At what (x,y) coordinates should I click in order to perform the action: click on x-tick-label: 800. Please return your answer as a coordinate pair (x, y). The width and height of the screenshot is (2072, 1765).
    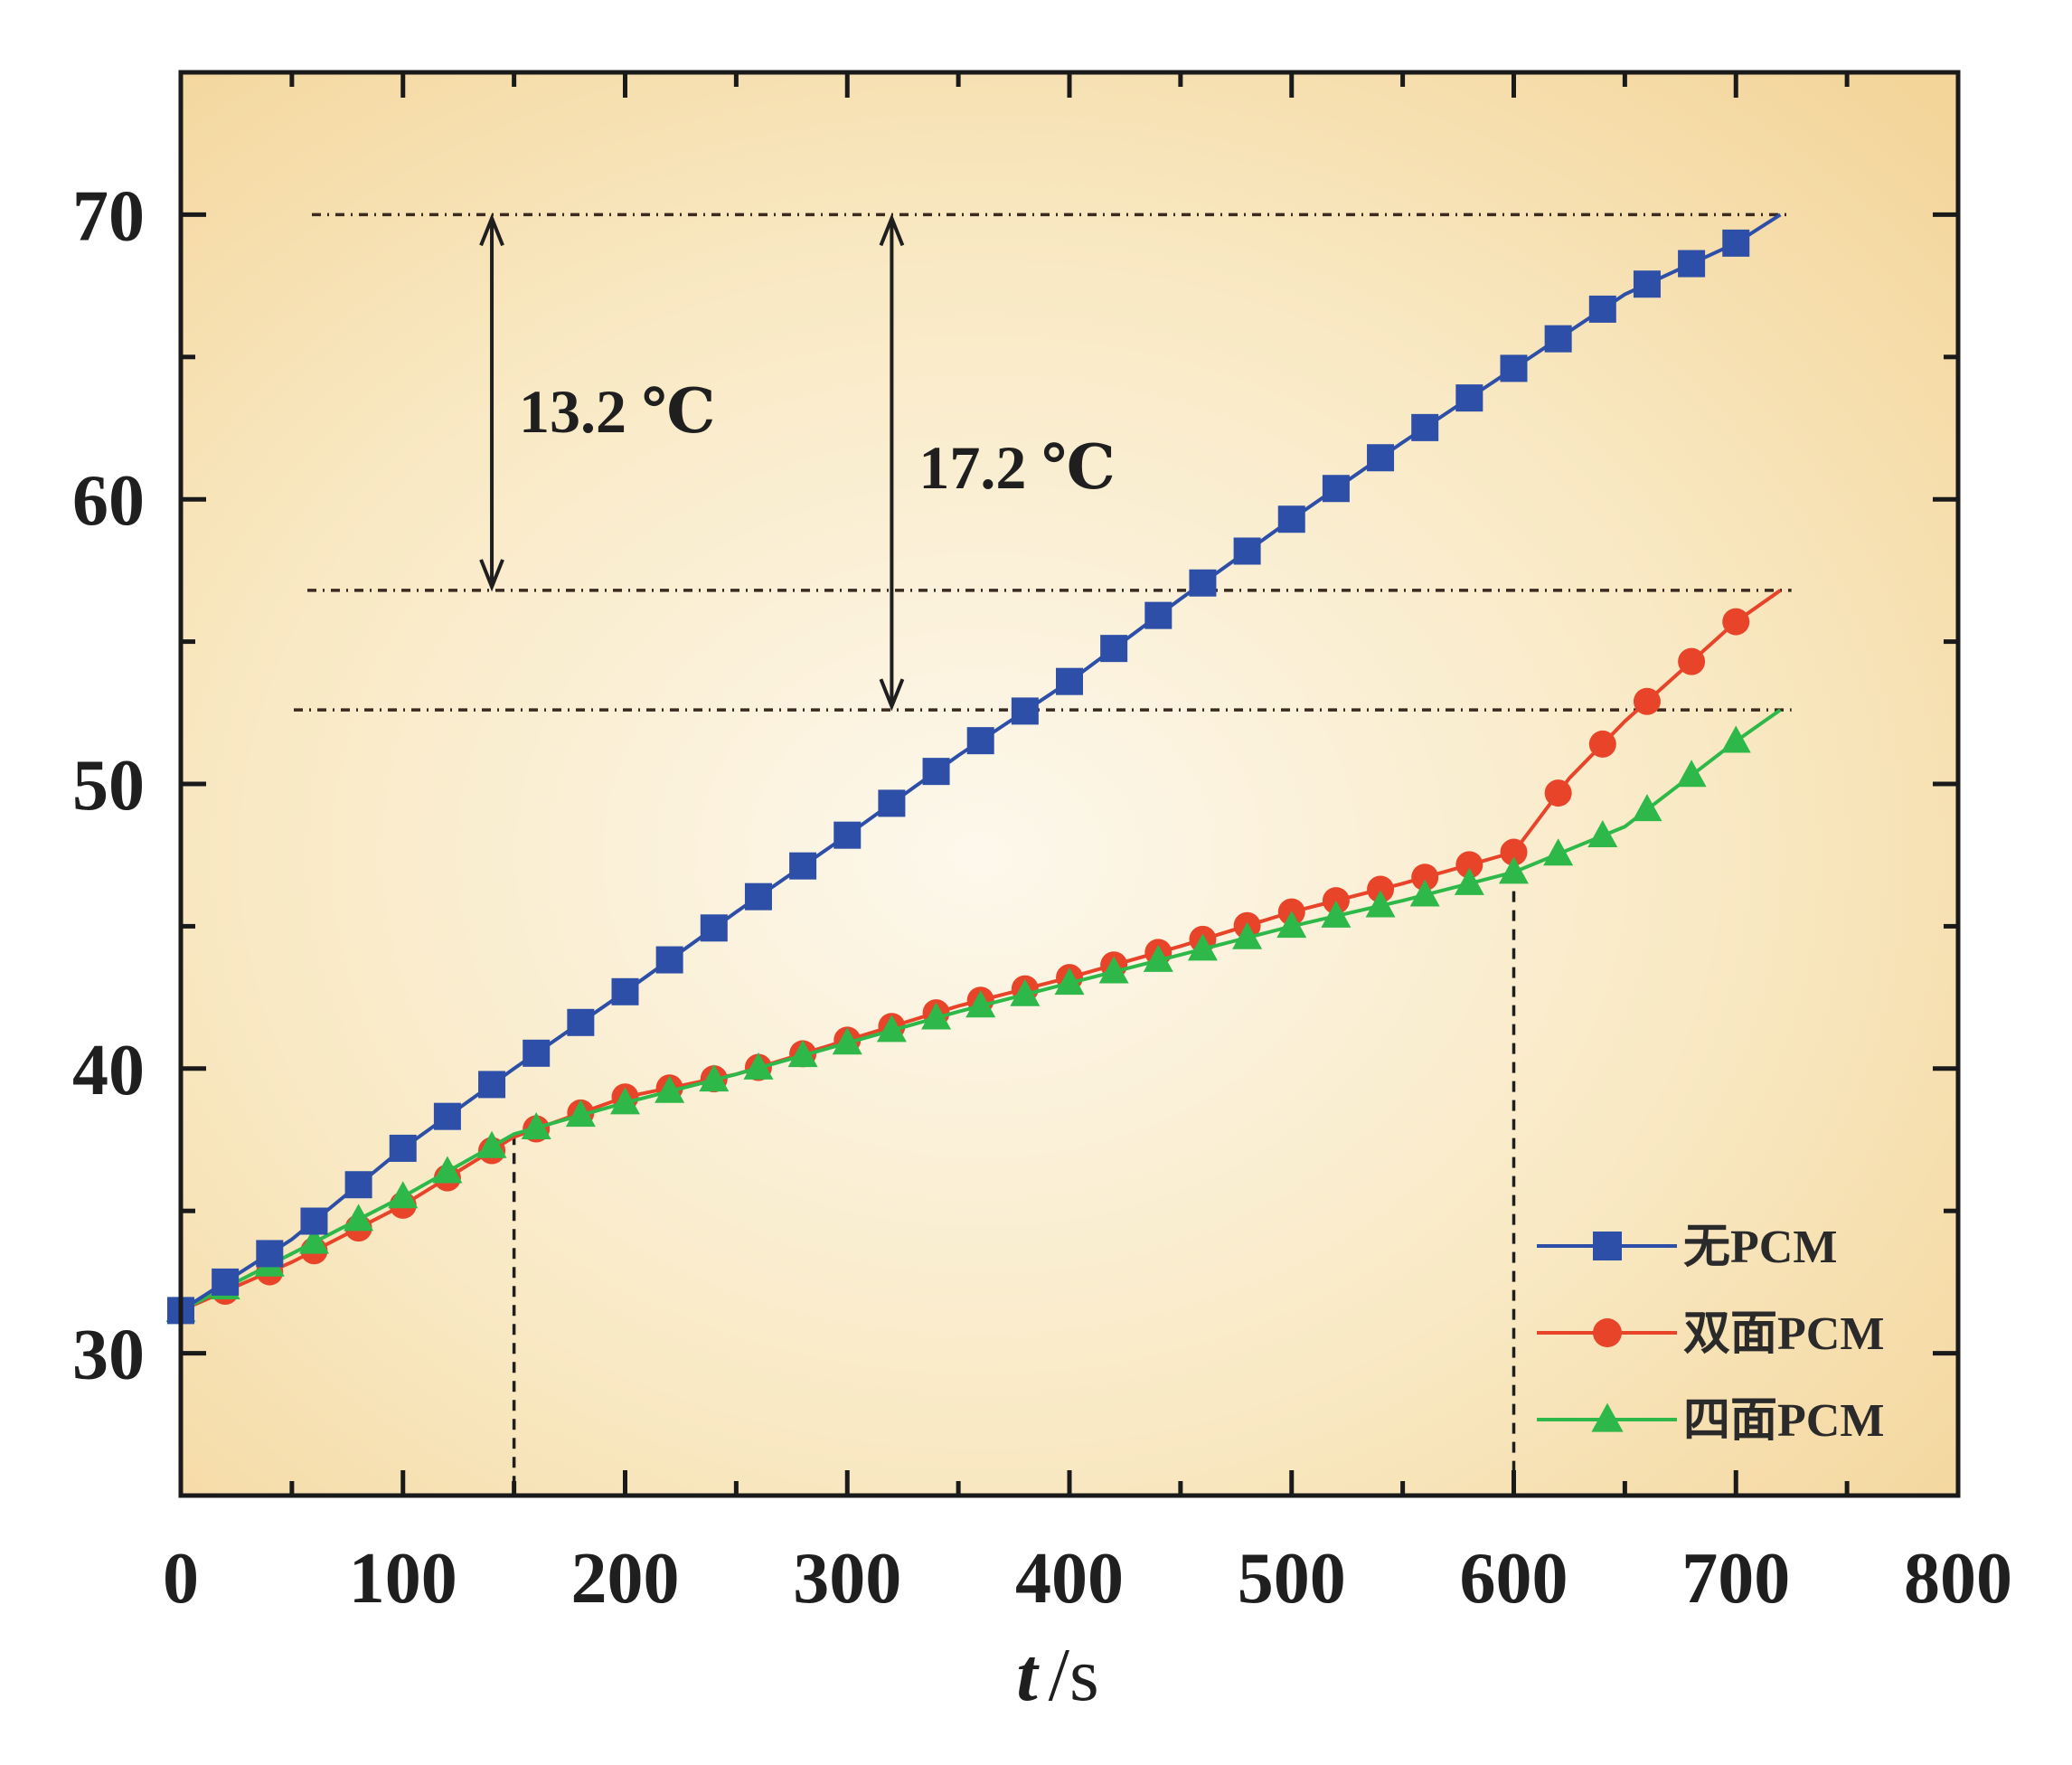
    Looking at the image, I should click on (1958, 1579).